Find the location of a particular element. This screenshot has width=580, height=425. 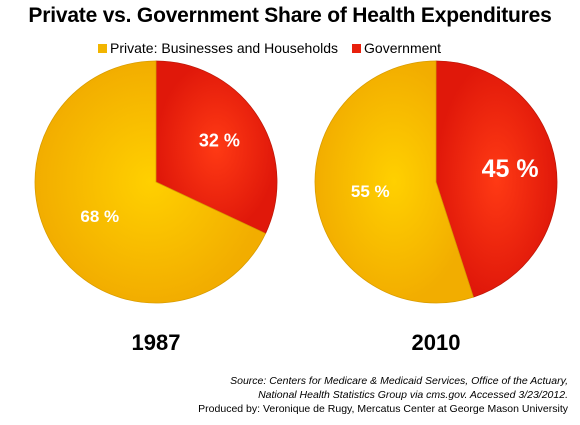

legend-item-government: Government is located at coordinates (396, 48).